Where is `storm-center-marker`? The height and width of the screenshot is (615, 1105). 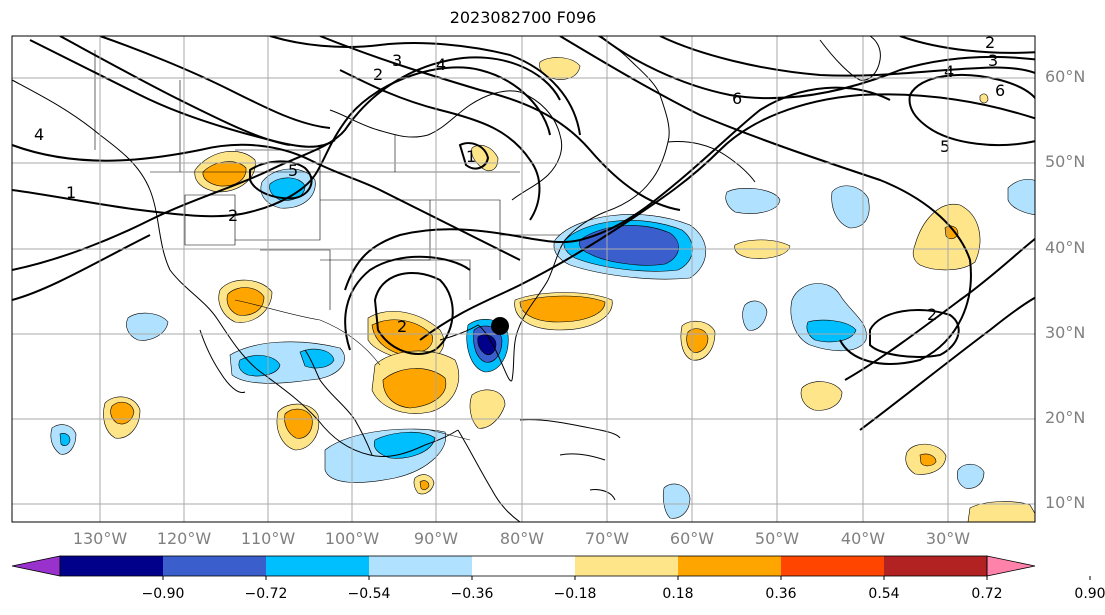 storm-center-marker is located at coordinates (500, 326).